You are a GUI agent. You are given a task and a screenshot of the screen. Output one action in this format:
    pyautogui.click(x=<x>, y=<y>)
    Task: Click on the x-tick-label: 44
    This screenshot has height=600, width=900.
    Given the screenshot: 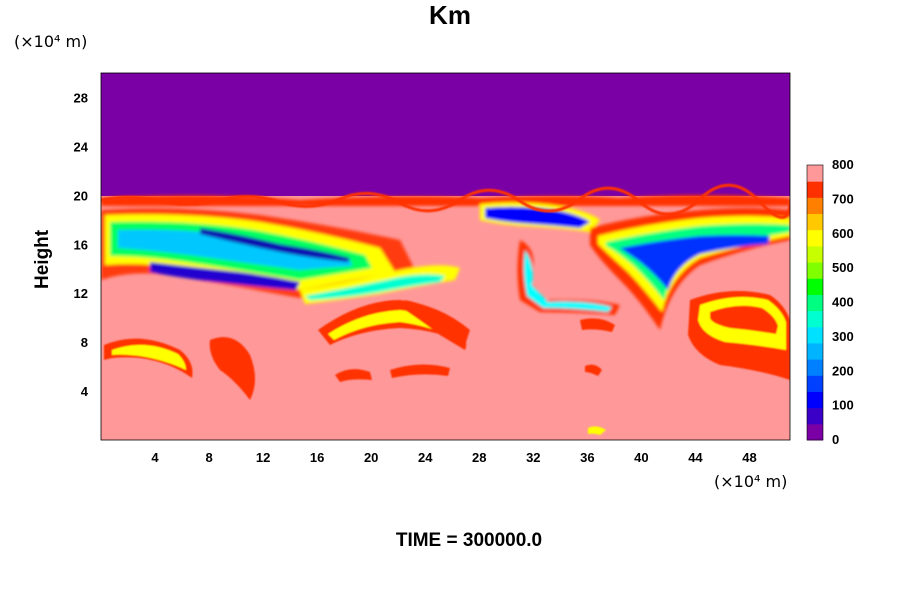 What is the action you would take?
    pyautogui.click(x=695, y=457)
    